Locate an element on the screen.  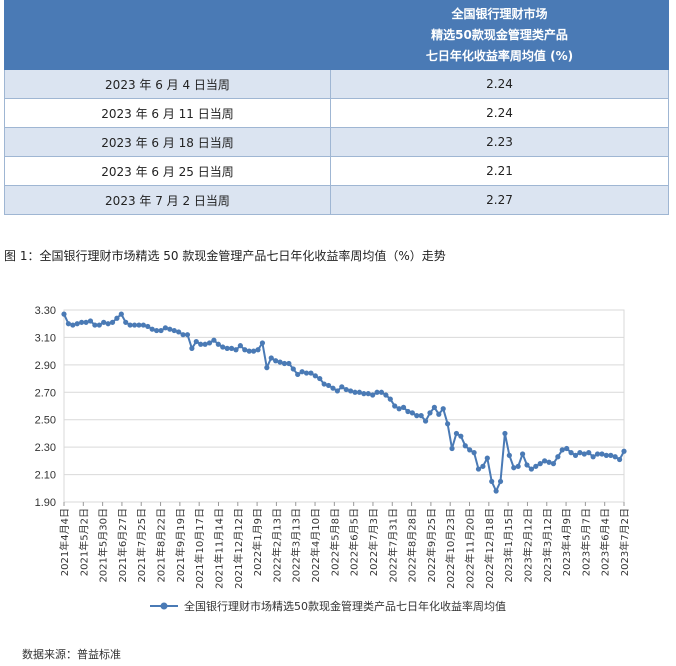
table-header-title: 全国银行理财市场 精选50款现金管理类产品 七日年化收益率周均值 (%) is located at coordinates (499, 35).